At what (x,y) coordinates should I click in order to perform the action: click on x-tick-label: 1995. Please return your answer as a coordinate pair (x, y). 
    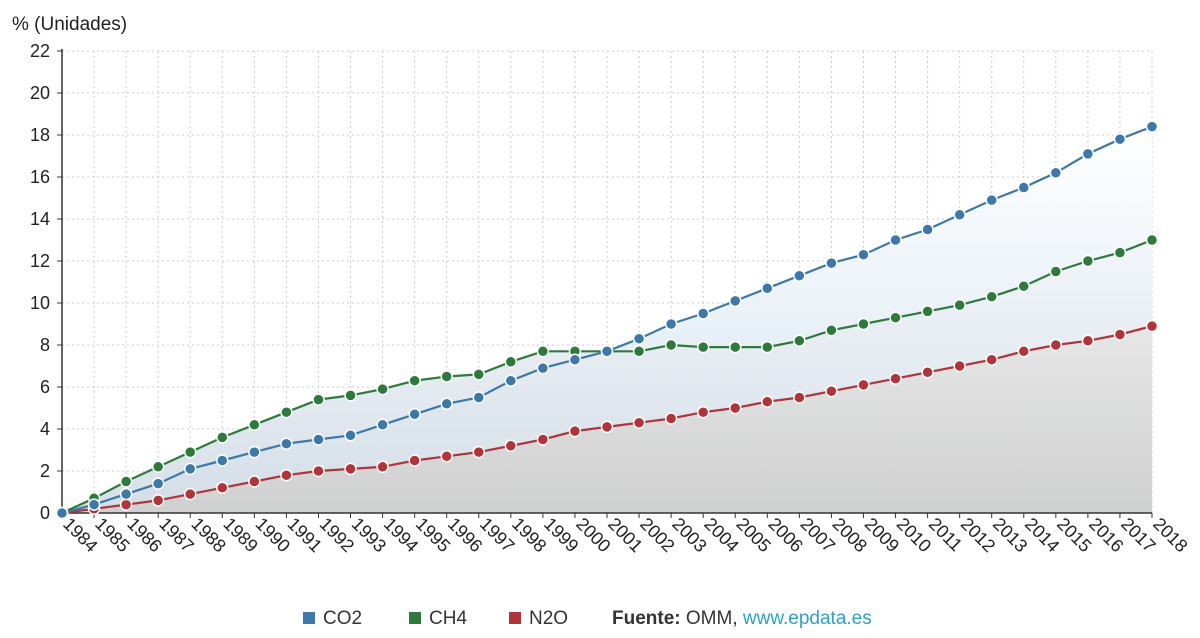
    Looking at the image, I should click on (433, 535).